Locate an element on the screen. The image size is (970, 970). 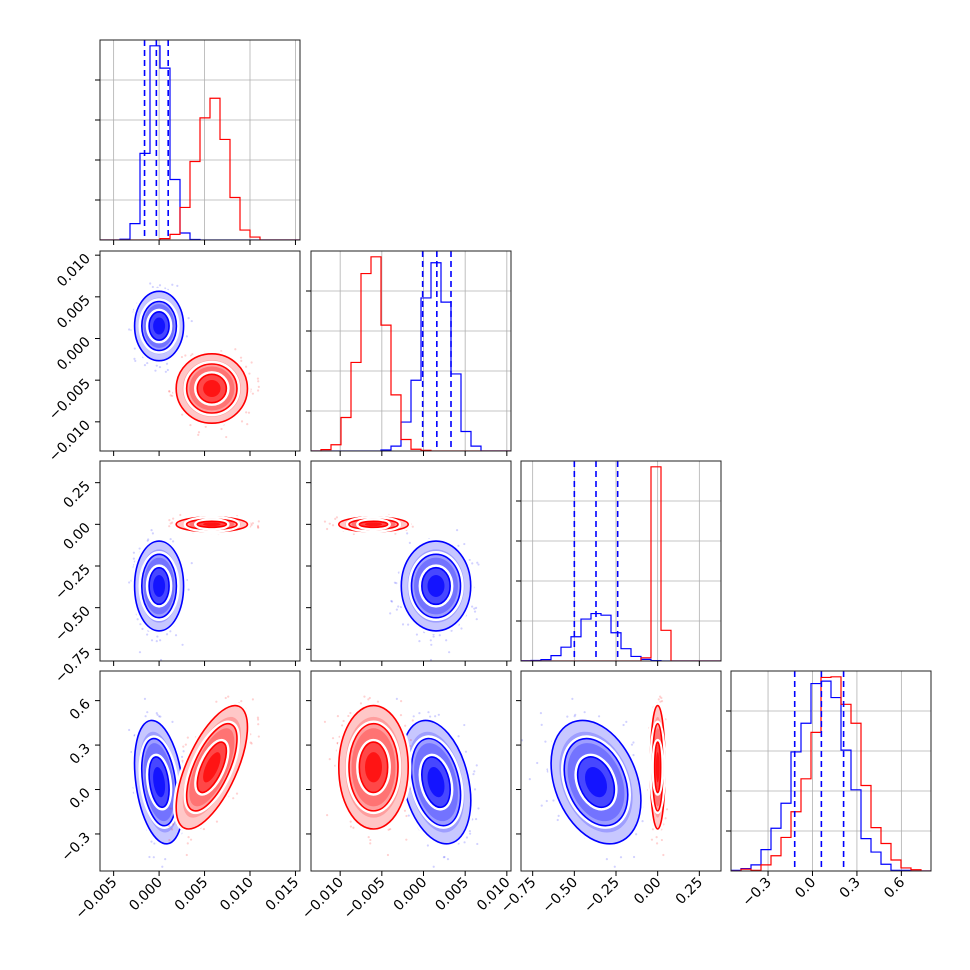
y-tick-label: 0.010 is located at coordinates (74, 271).